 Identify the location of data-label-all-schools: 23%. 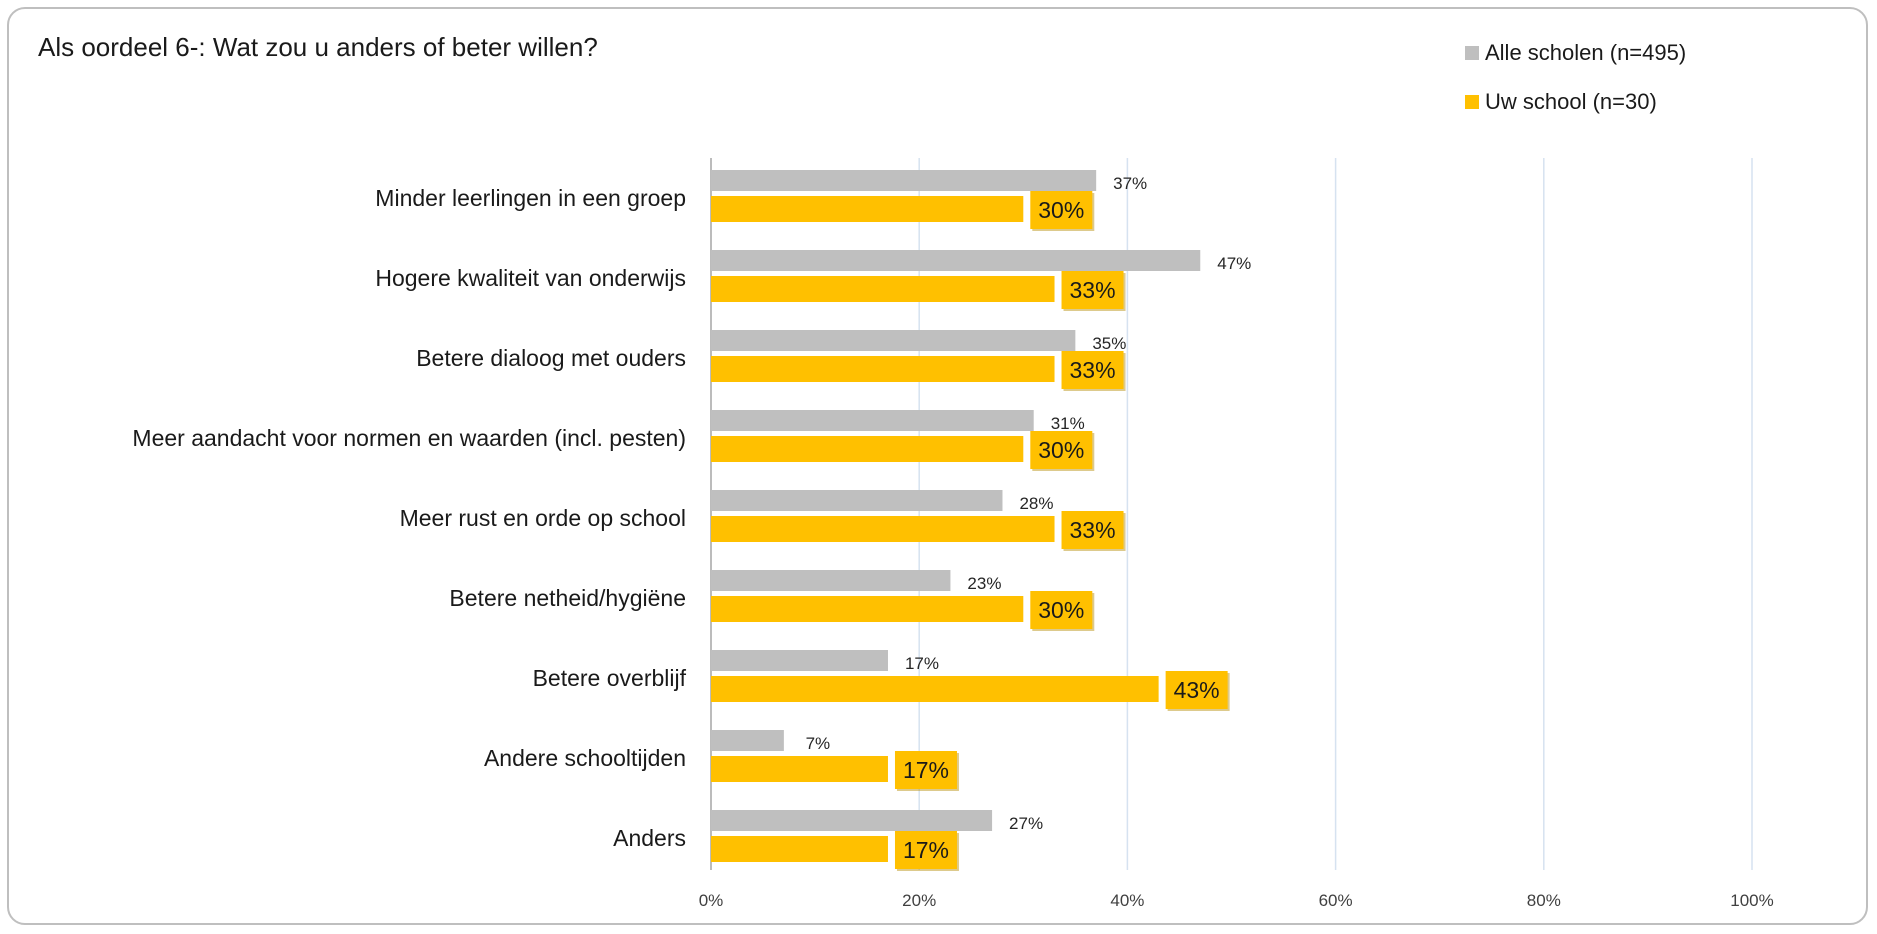
(984, 583).